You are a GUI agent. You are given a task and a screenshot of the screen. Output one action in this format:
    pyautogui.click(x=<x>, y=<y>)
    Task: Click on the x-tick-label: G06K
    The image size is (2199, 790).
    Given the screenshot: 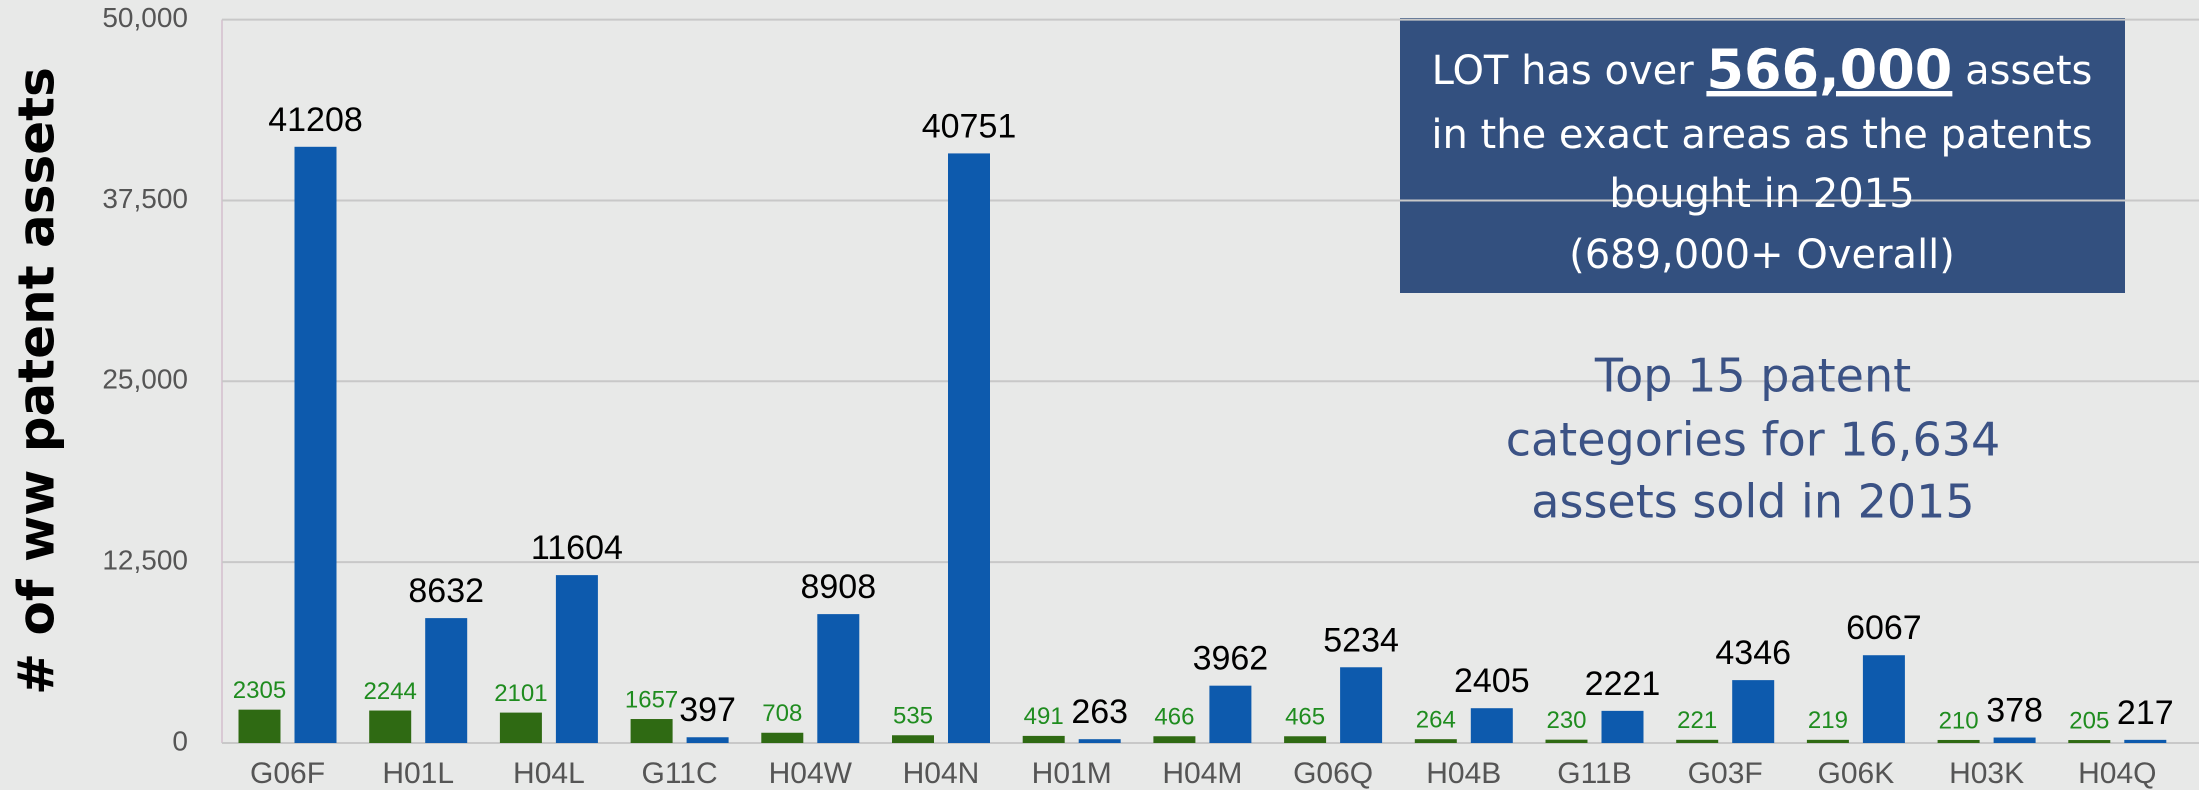 What is the action you would take?
    pyautogui.click(x=1856, y=773)
    